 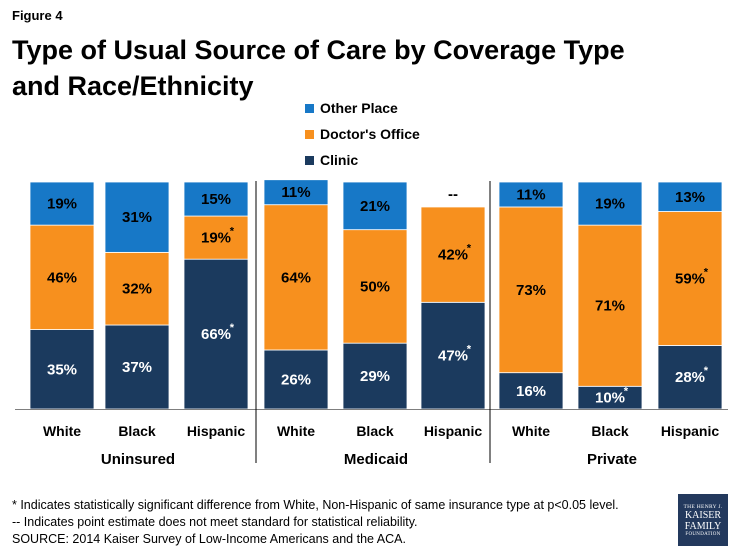 What do you see at coordinates (703, 526) in the screenshot?
I see `logo-line-3: FAMILY` at bounding box center [703, 526].